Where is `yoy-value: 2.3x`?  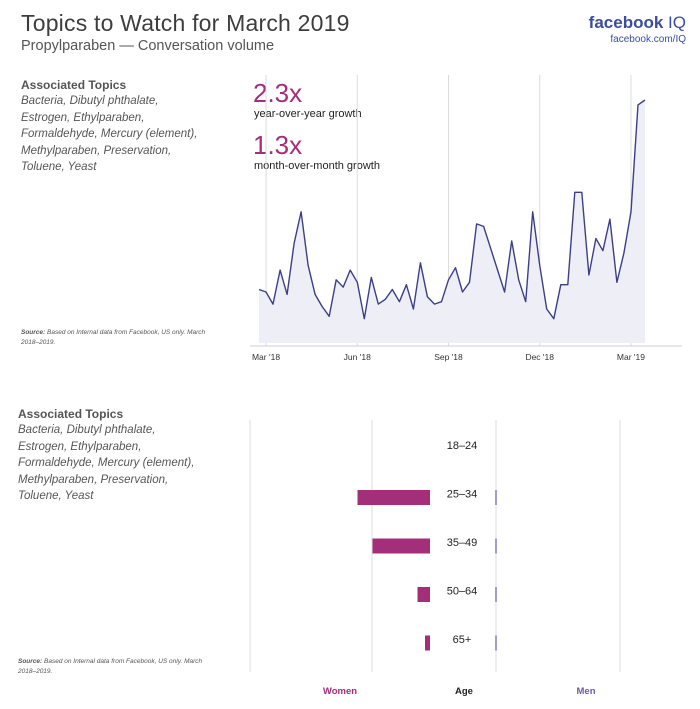
yoy-value: 2.3x is located at coordinates (278, 93).